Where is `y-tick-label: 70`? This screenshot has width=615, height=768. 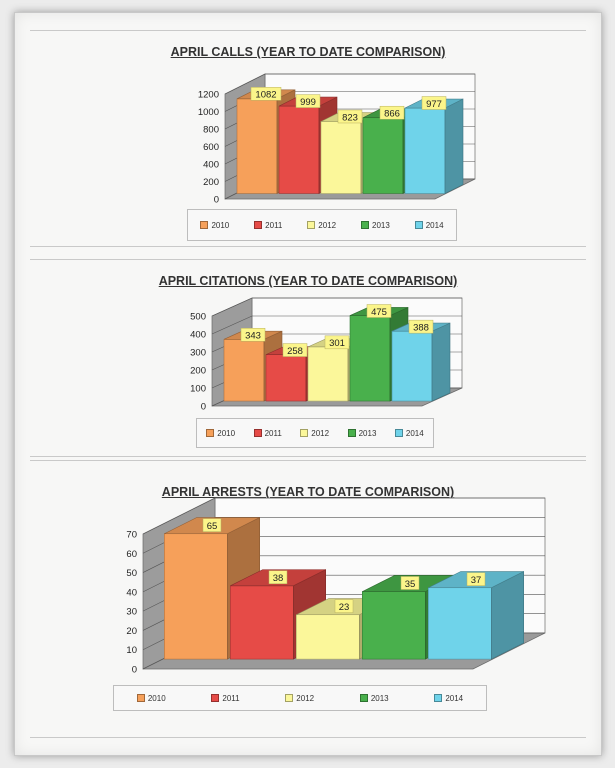
y-tick-label: 70 is located at coordinates (131, 535).